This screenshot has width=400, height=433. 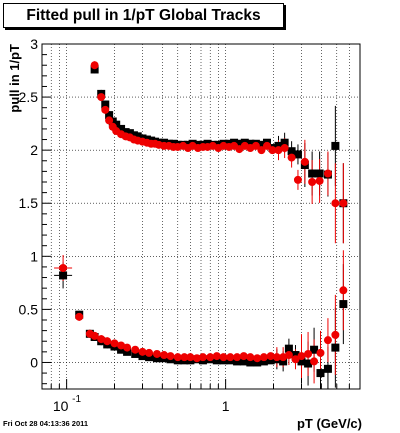 What do you see at coordinates (34, 362) in the screenshot?
I see `y-tick-label: 0` at bounding box center [34, 362].